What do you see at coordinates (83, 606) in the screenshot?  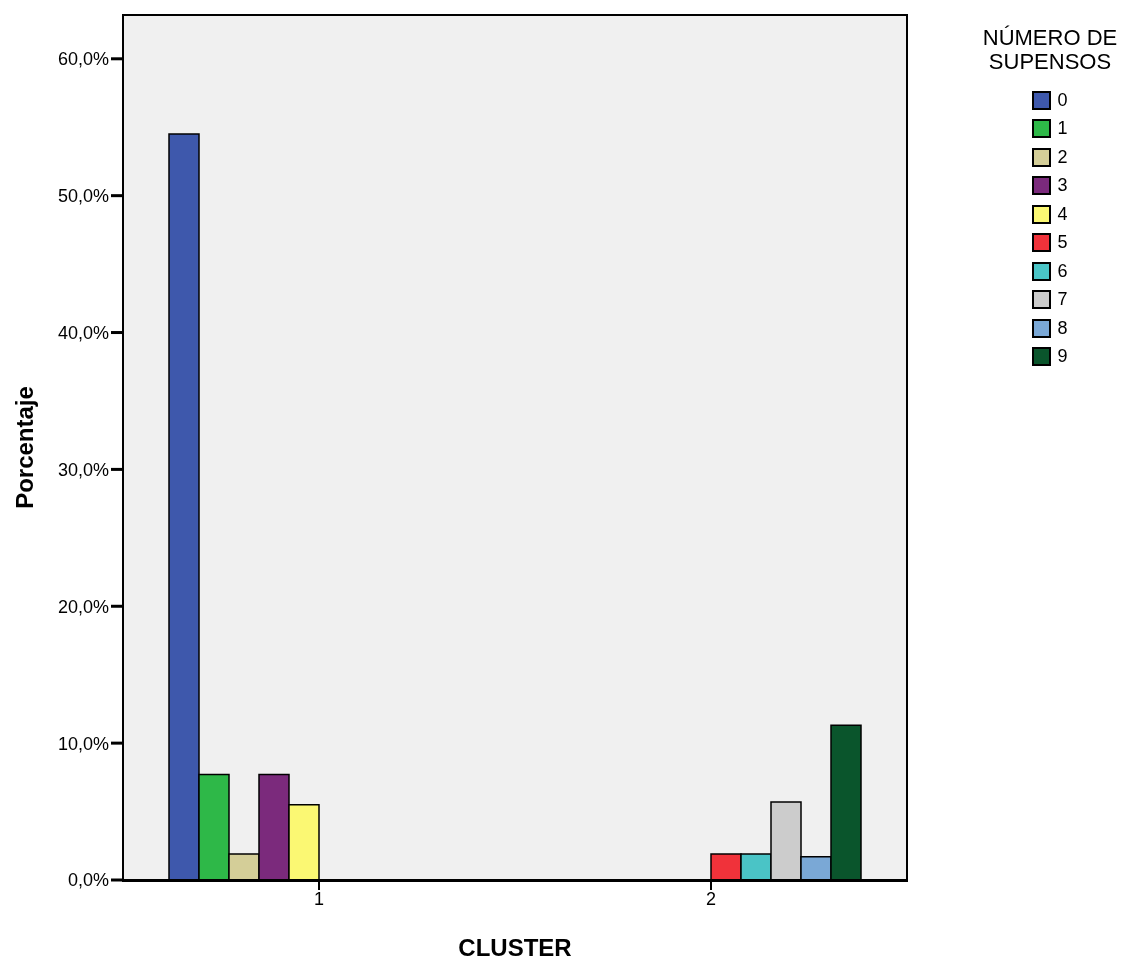 I see `y-tick-label: 20,0%` at bounding box center [83, 606].